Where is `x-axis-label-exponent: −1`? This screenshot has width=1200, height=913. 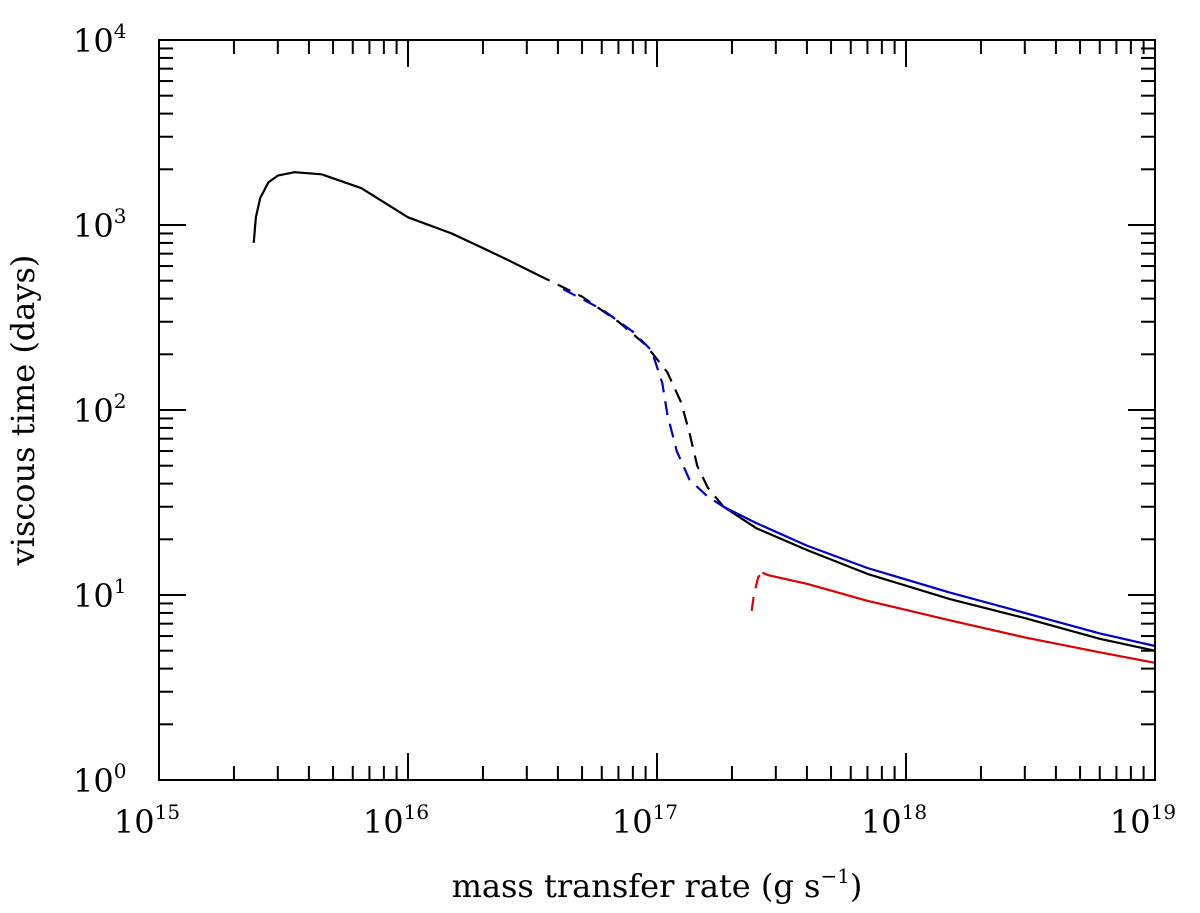
x-axis-label-exponent: −1 is located at coordinates (834, 876).